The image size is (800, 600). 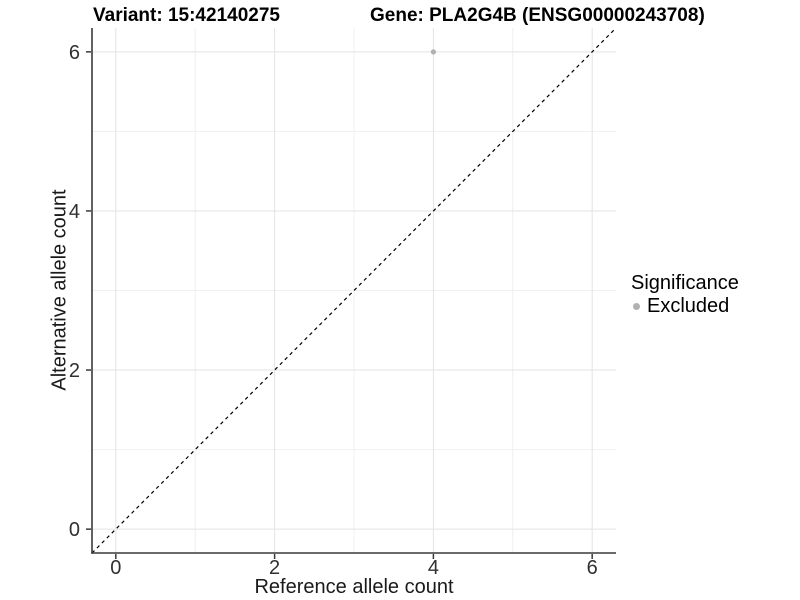 I want to click on legend-entry-excluded: Excluded, so click(x=685, y=307).